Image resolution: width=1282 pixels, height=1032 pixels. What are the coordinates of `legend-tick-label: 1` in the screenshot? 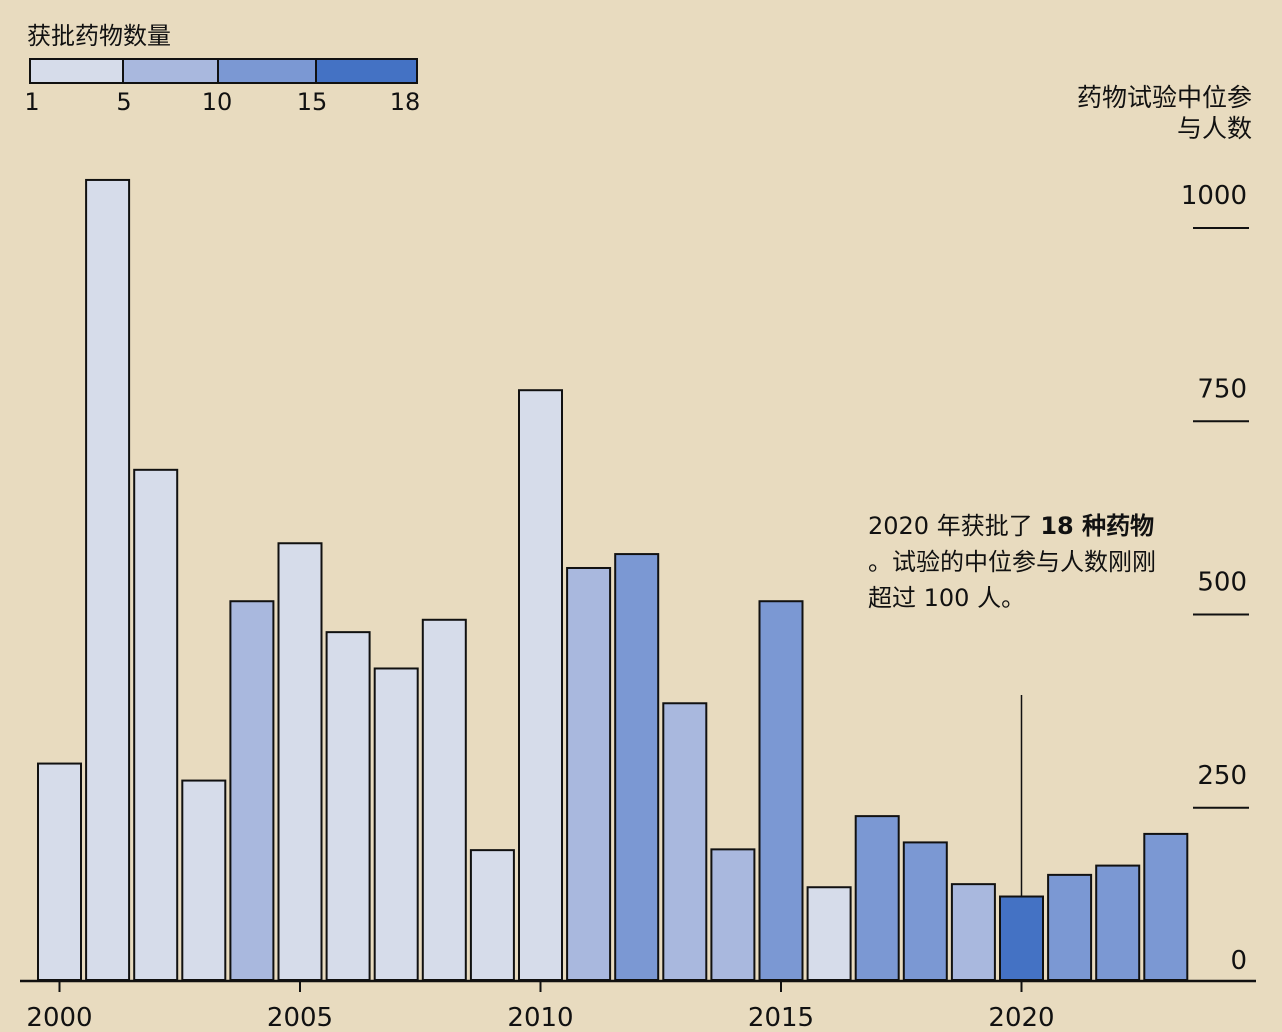 It's located at (32, 102).